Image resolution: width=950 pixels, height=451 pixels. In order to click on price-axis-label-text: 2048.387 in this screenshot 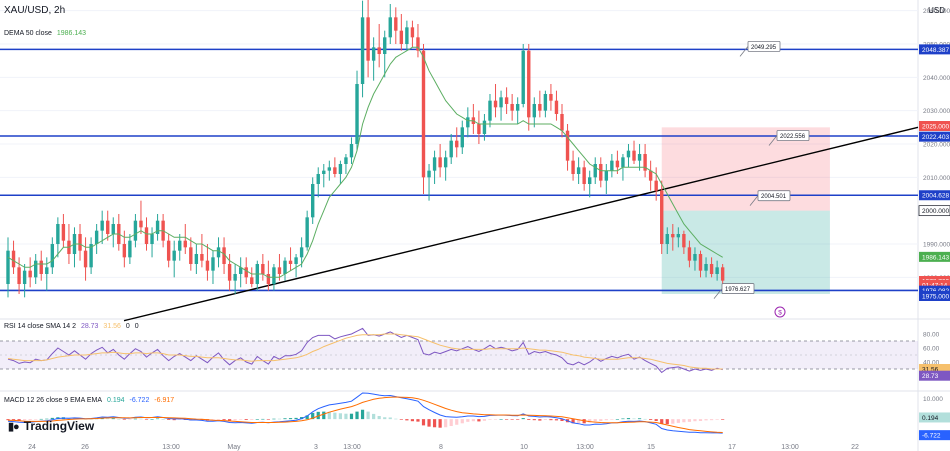, I will do `click(935, 50)`.